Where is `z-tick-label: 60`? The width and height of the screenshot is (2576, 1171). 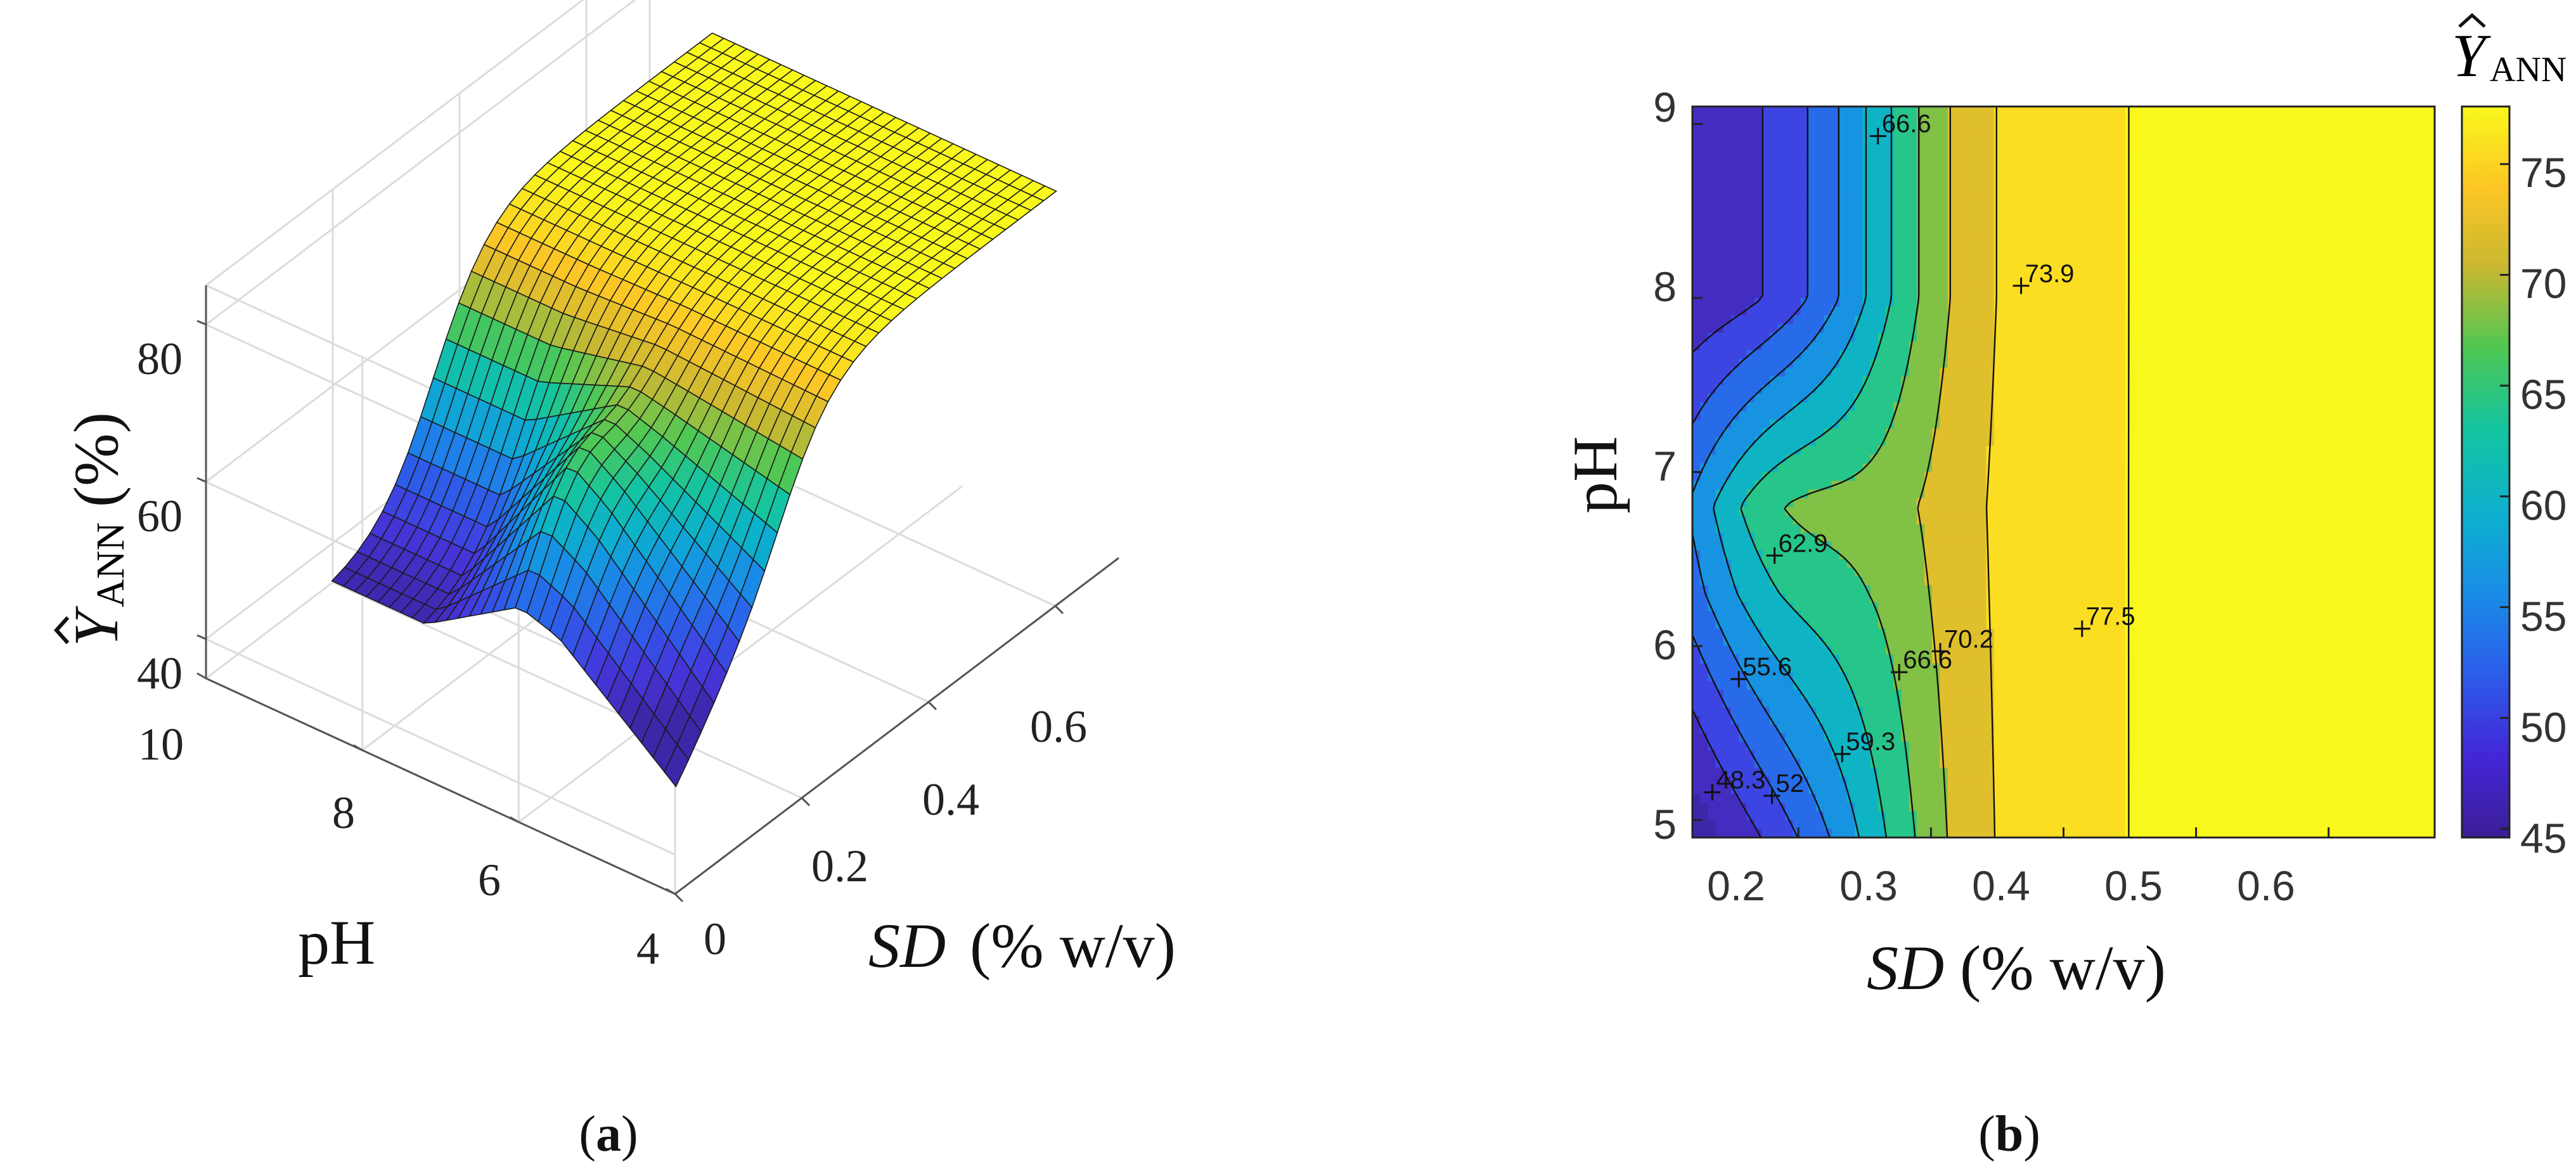 z-tick-label: 60 is located at coordinates (160, 516).